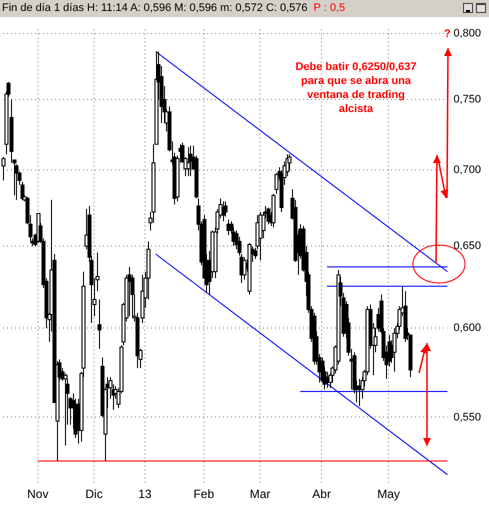  I want to click on x-tick-label: Feb, so click(203, 494).